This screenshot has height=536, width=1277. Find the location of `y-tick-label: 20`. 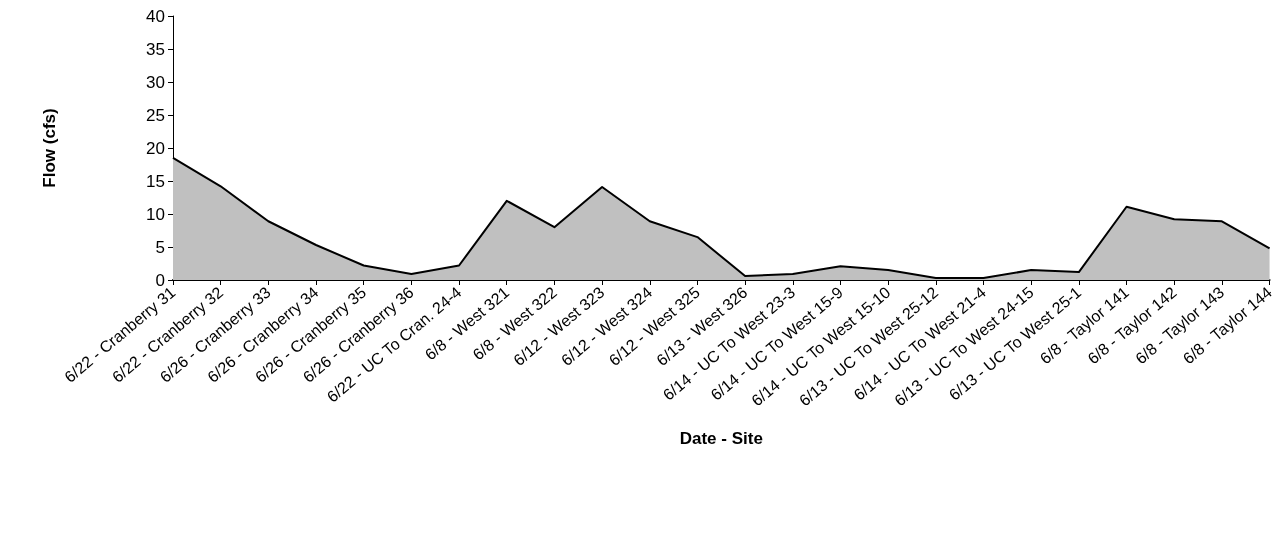

y-tick-label: 20 is located at coordinates (155, 148).